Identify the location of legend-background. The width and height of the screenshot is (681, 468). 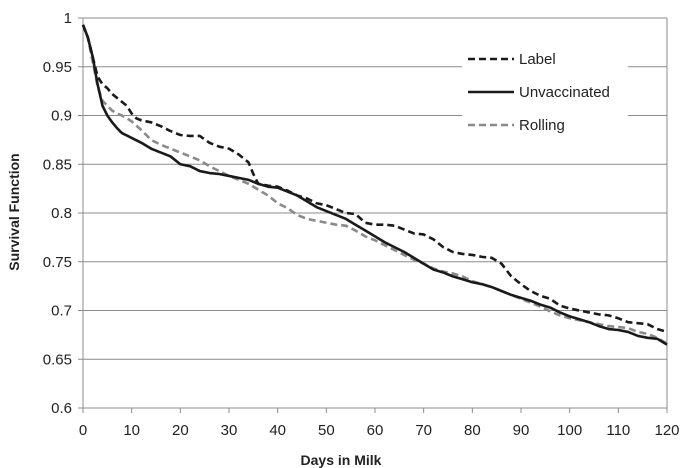
(545, 95).